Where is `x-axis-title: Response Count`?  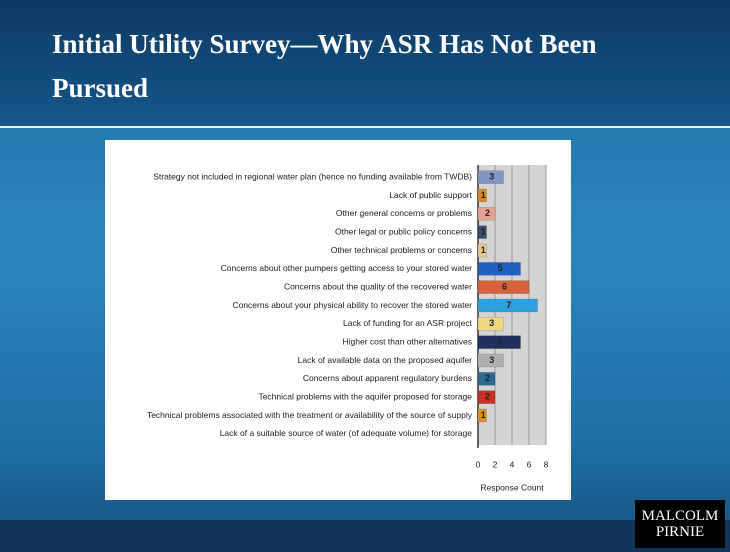
x-axis-title: Response Count is located at coordinates (512, 487).